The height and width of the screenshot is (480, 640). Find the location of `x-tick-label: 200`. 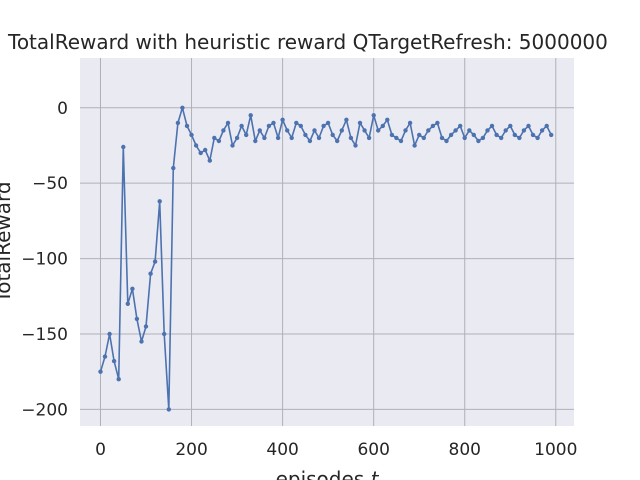

x-tick-label: 200 is located at coordinates (191, 450).